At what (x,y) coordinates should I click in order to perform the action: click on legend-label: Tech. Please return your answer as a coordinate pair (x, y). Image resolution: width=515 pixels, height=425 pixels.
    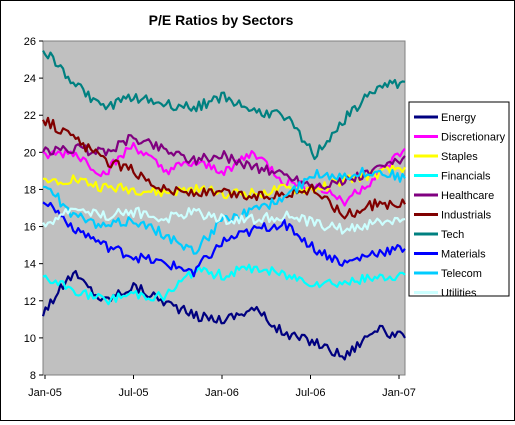
    Looking at the image, I should click on (452, 235).